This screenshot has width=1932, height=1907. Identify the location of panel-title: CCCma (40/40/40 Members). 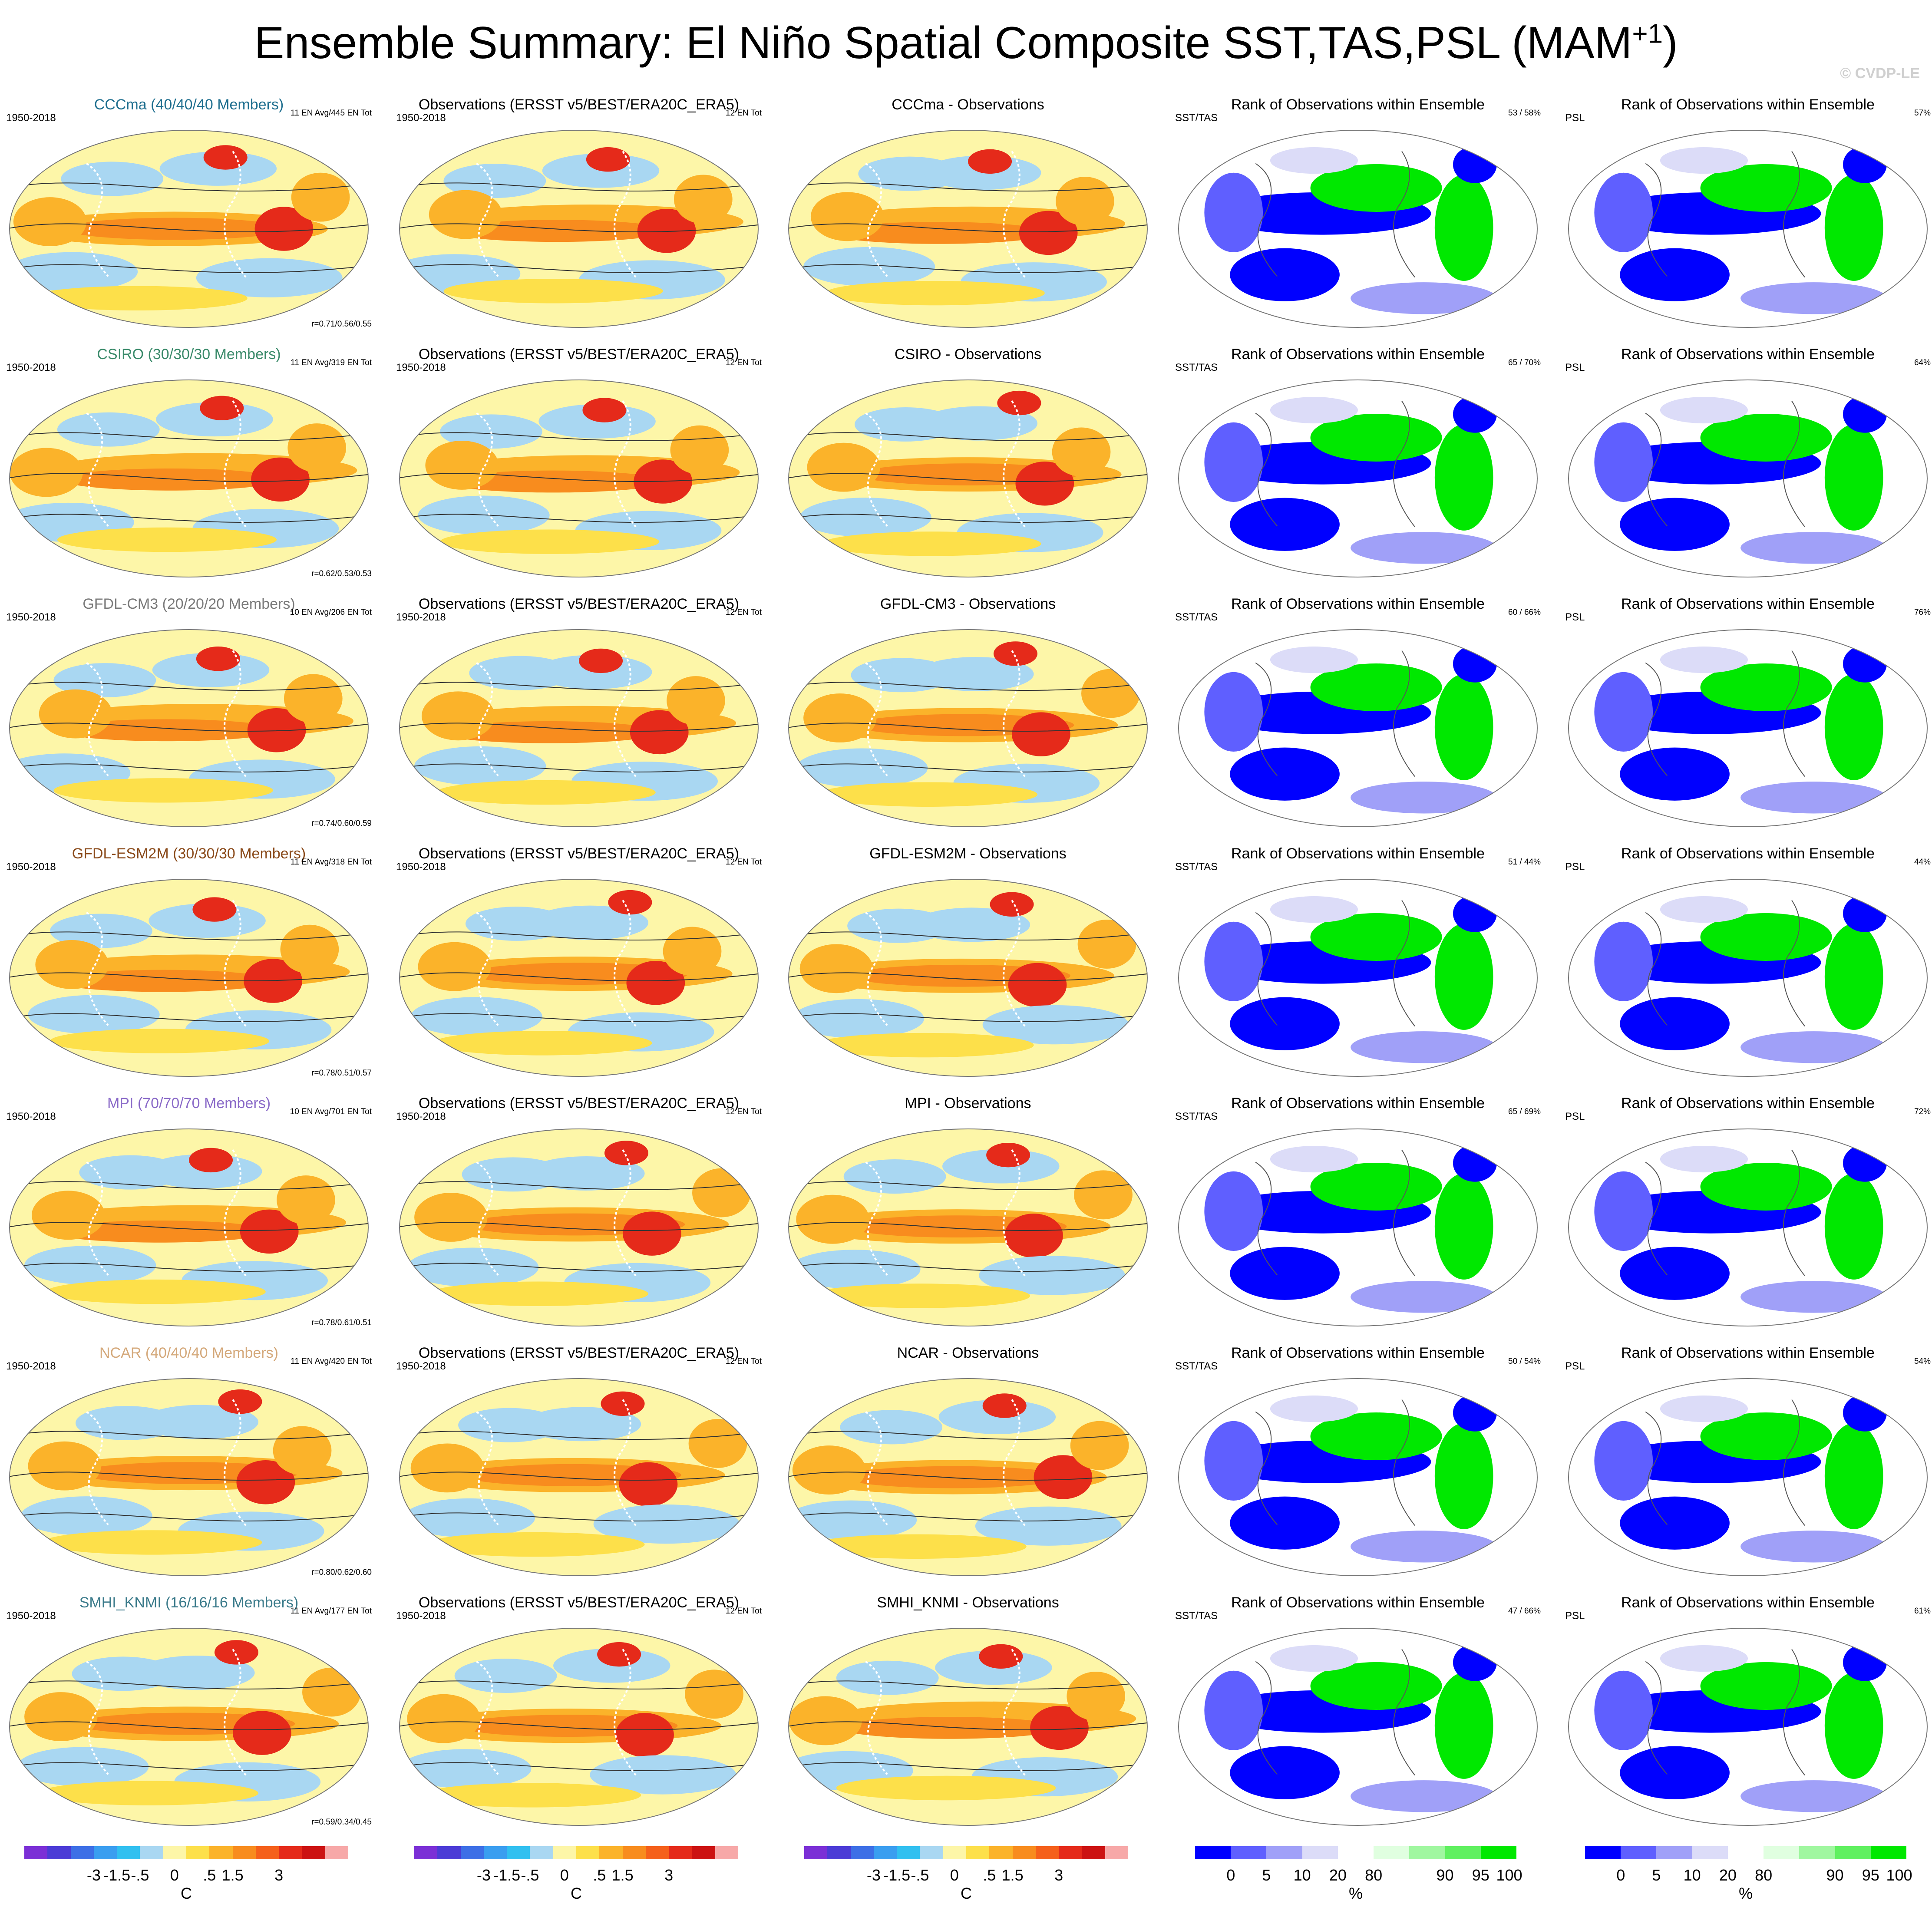
(189, 104).